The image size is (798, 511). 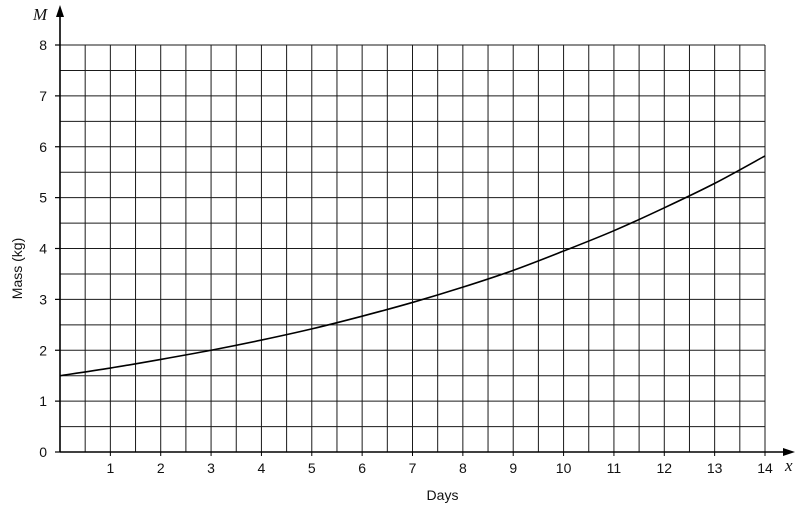 I want to click on x-tick-label: 11, so click(x=614, y=468).